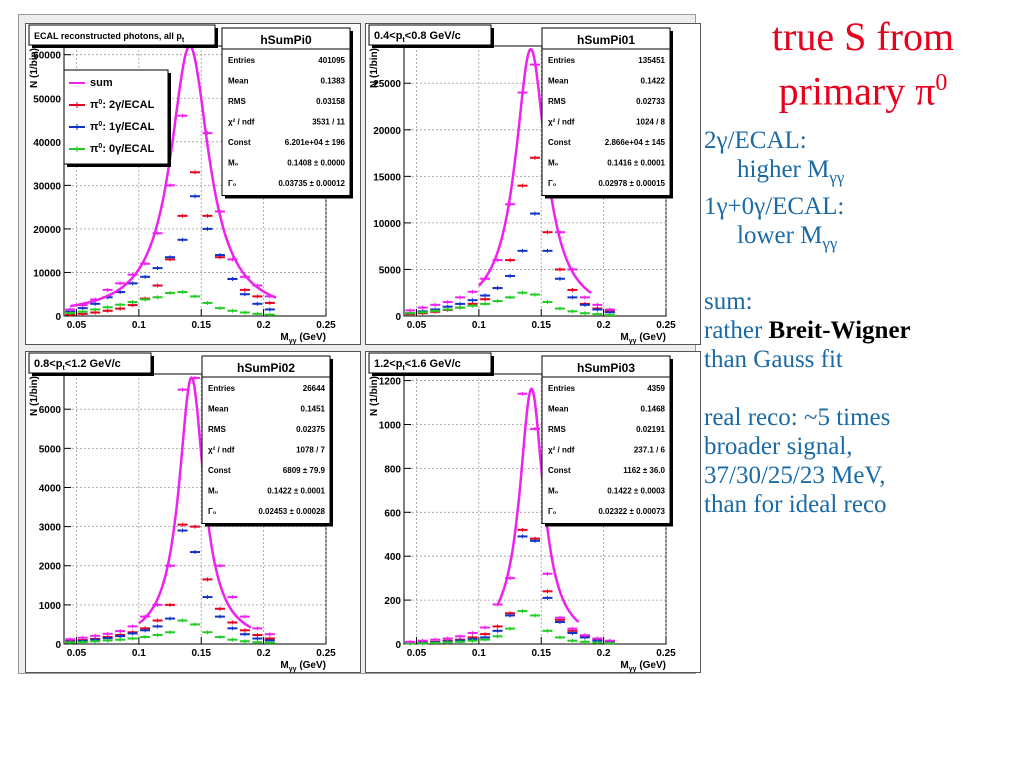 The width and height of the screenshot is (1024, 768). Describe the element at coordinates (430, 363) in the screenshot. I see `title-box` at that location.